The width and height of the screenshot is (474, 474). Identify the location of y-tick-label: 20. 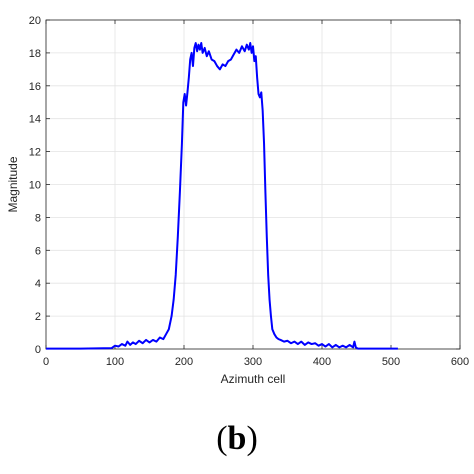
(35, 21).